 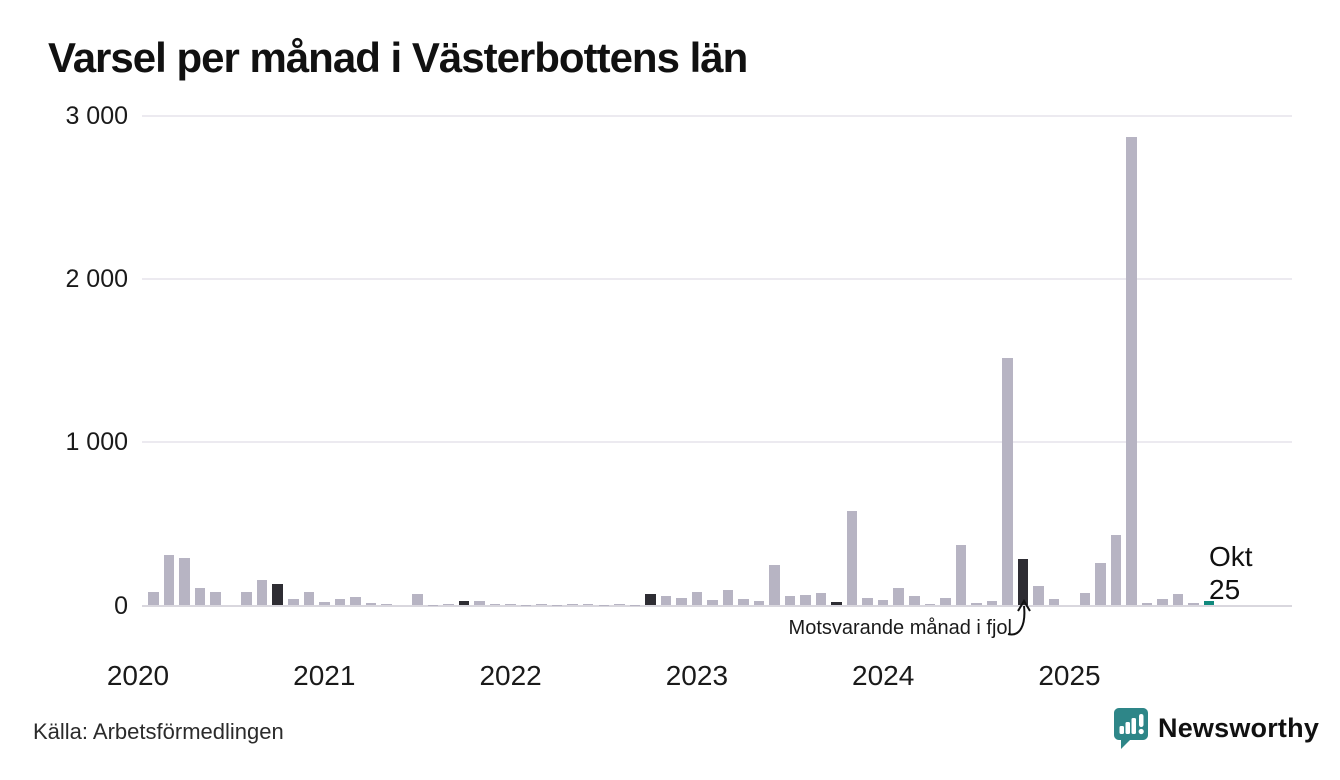 What do you see at coordinates (1225, 589) in the screenshot?
I see `current-month-label-line2: 25` at bounding box center [1225, 589].